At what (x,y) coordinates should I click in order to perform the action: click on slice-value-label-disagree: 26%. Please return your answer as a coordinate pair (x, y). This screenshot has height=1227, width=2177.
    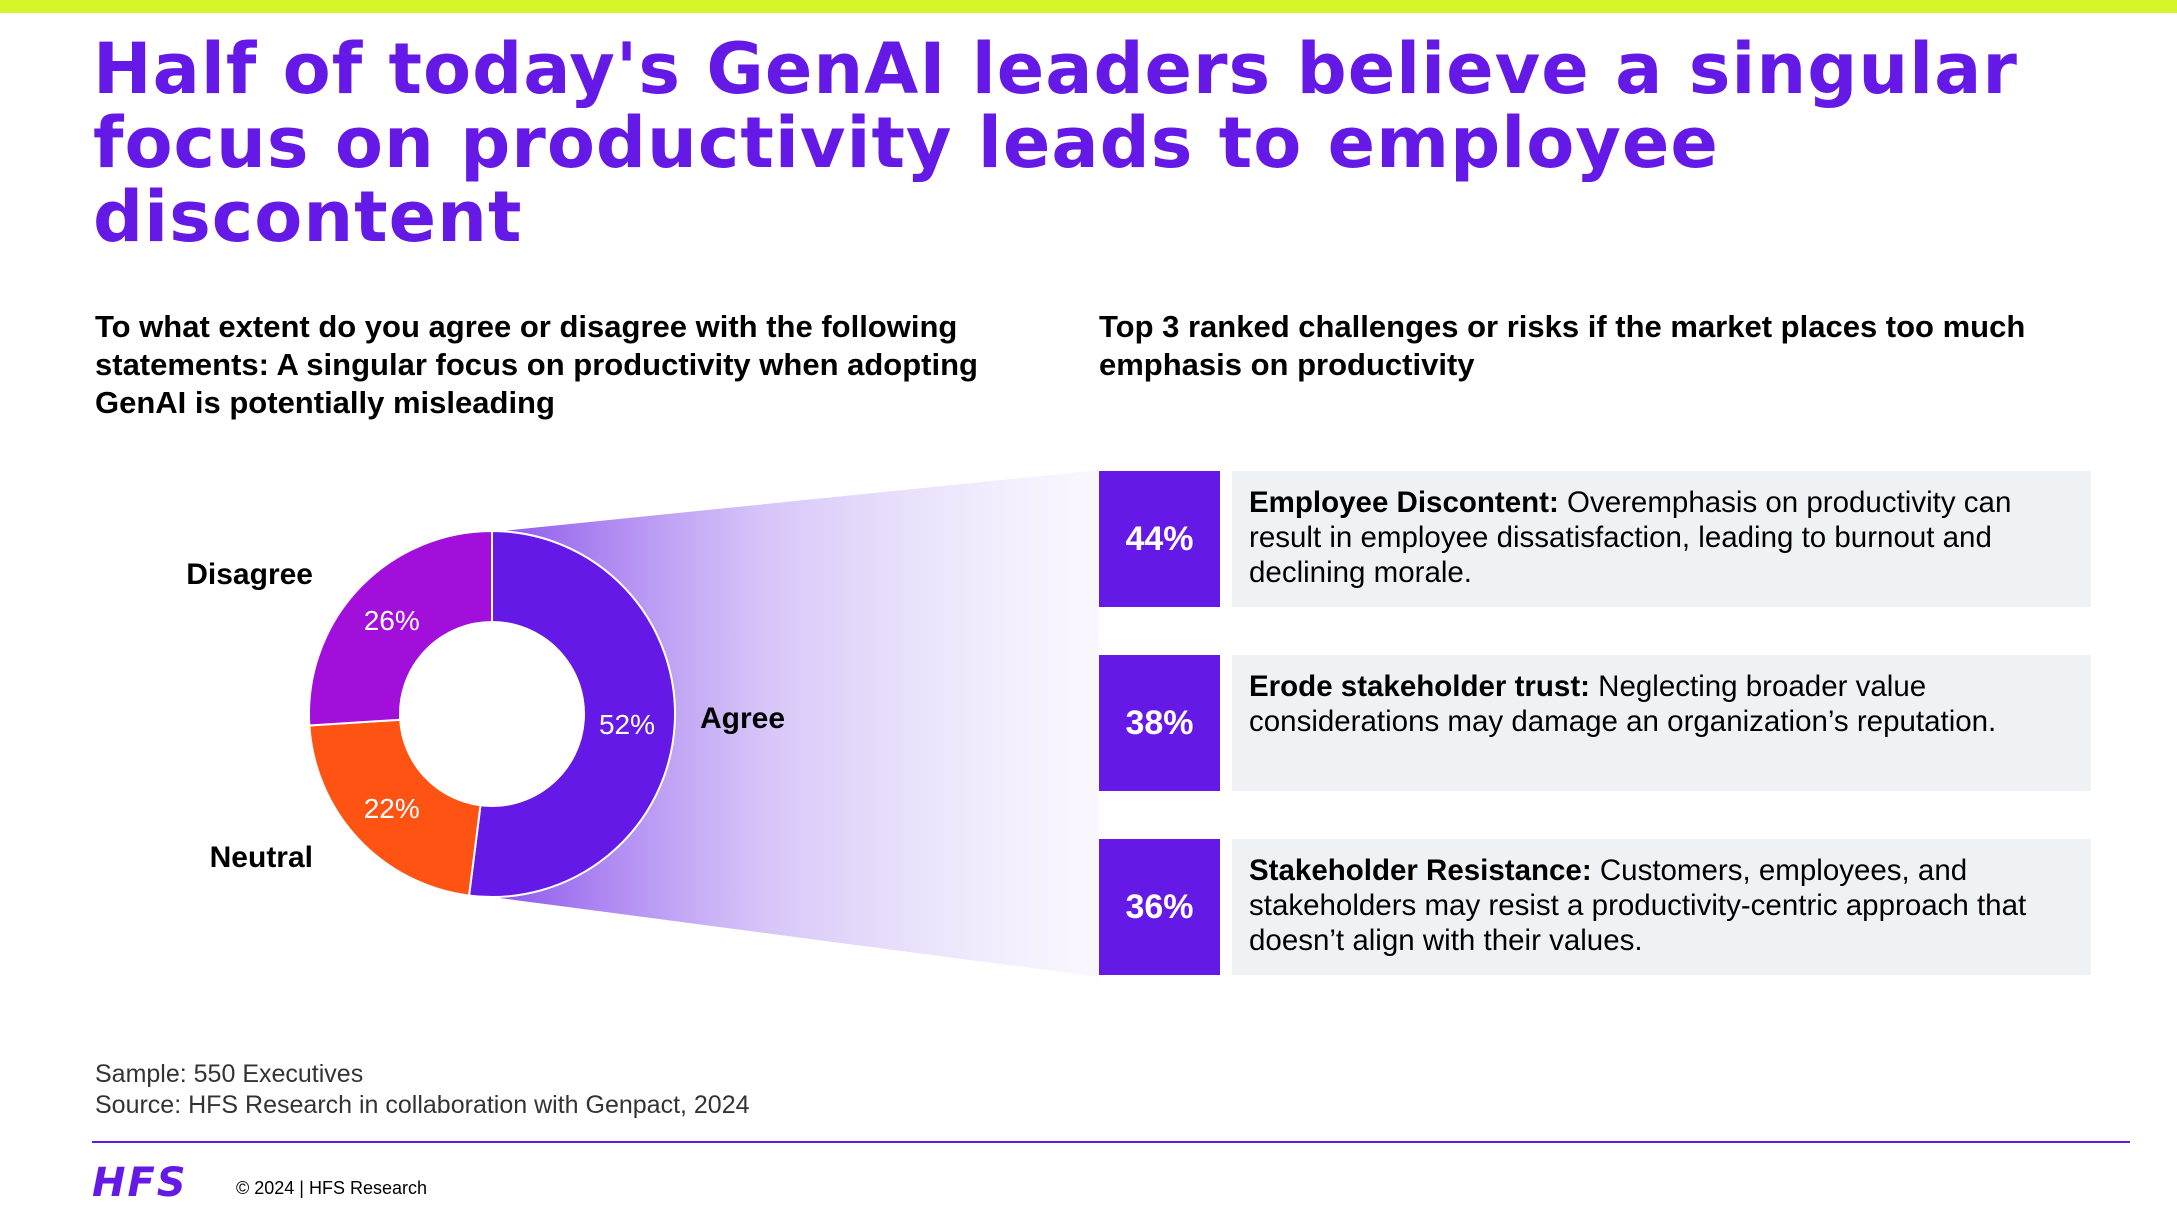
    Looking at the image, I should click on (392, 620).